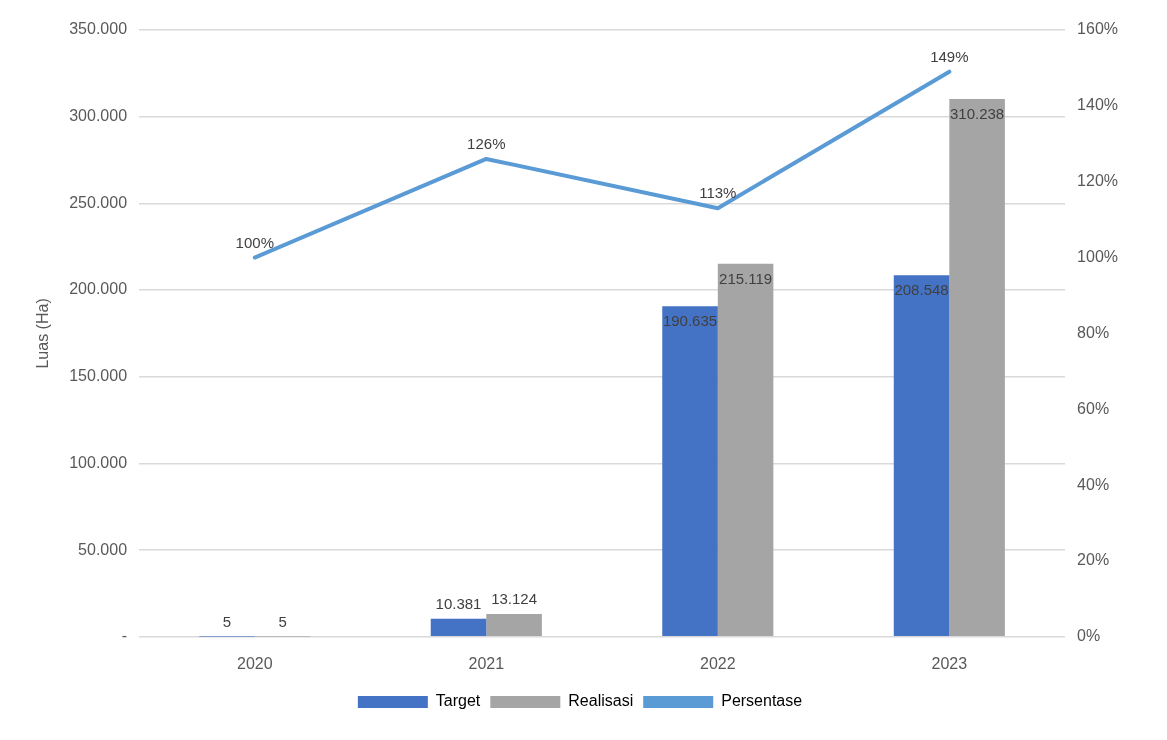 This screenshot has width=1167, height=740. I want to click on y2-tick-label: 60%, so click(1093, 408).